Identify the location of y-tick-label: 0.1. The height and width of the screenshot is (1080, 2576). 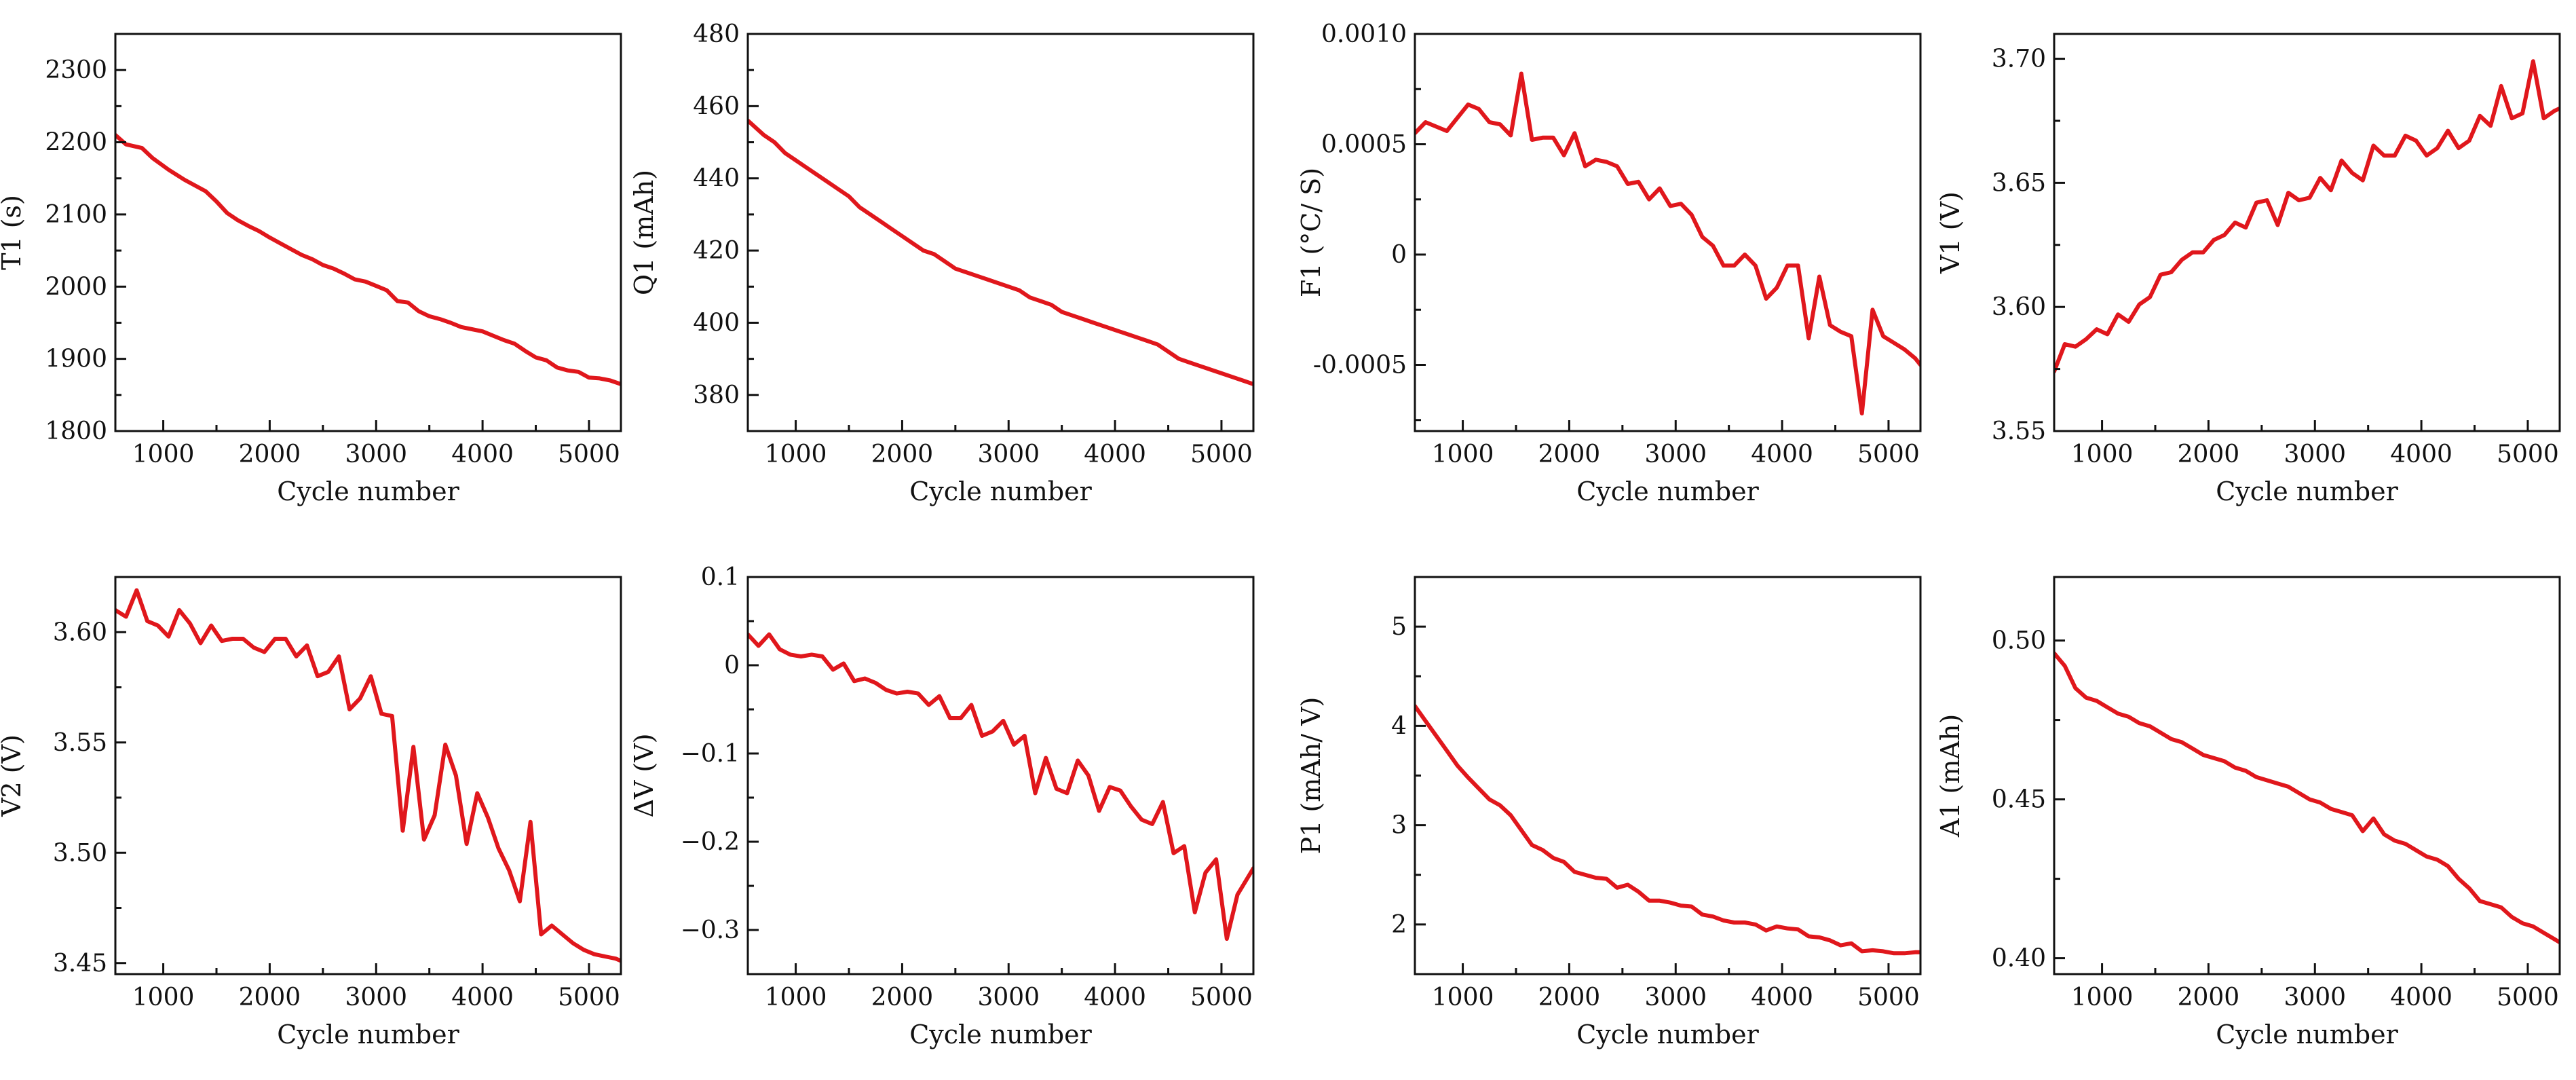
(720, 577).